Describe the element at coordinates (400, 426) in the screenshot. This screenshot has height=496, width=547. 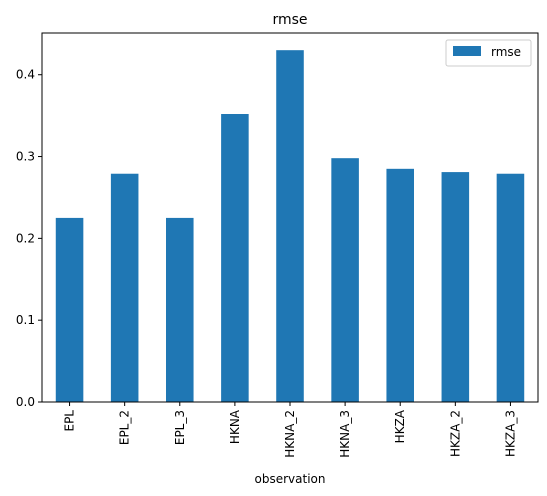
I see `x-tick-label: HKZA` at that location.